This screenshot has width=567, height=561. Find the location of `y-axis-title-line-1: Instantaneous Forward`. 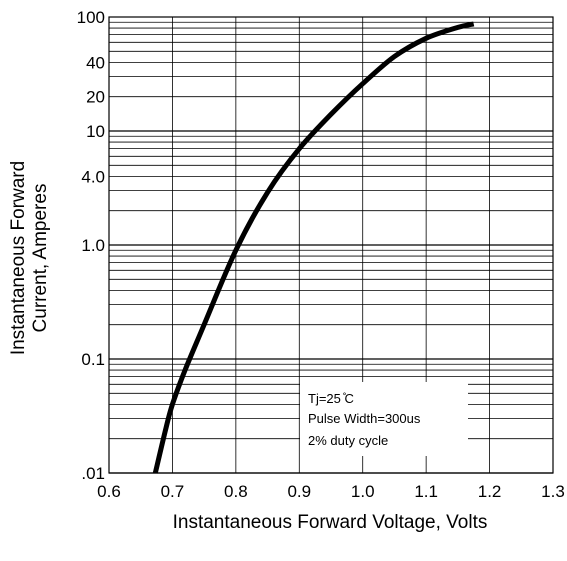

y-axis-title-line-1: Instantaneous Forward is located at coordinates (18, 258).